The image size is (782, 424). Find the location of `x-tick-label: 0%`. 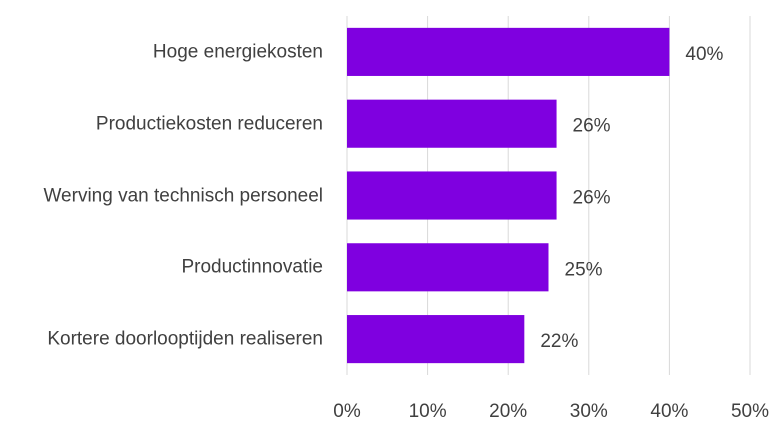

x-tick-label: 0% is located at coordinates (347, 411).